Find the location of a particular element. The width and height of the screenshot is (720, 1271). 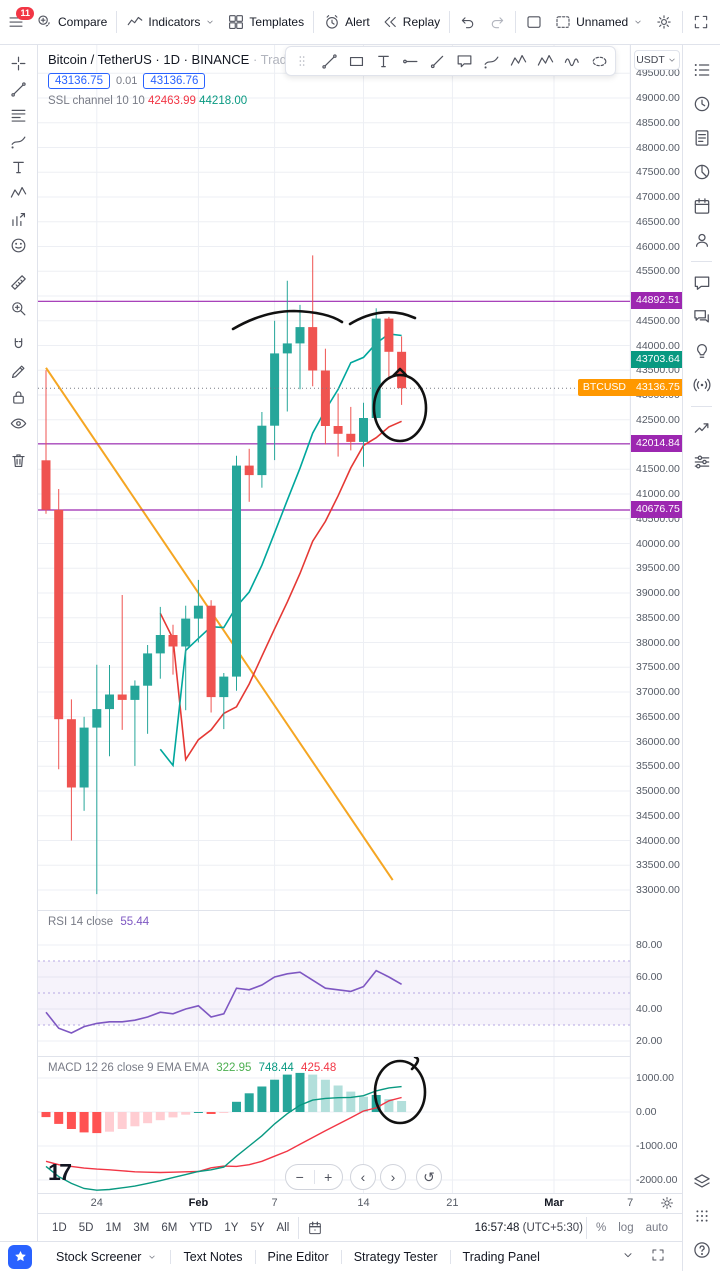

reset-chart-button: ↺ is located at coordinates (429, 1177).